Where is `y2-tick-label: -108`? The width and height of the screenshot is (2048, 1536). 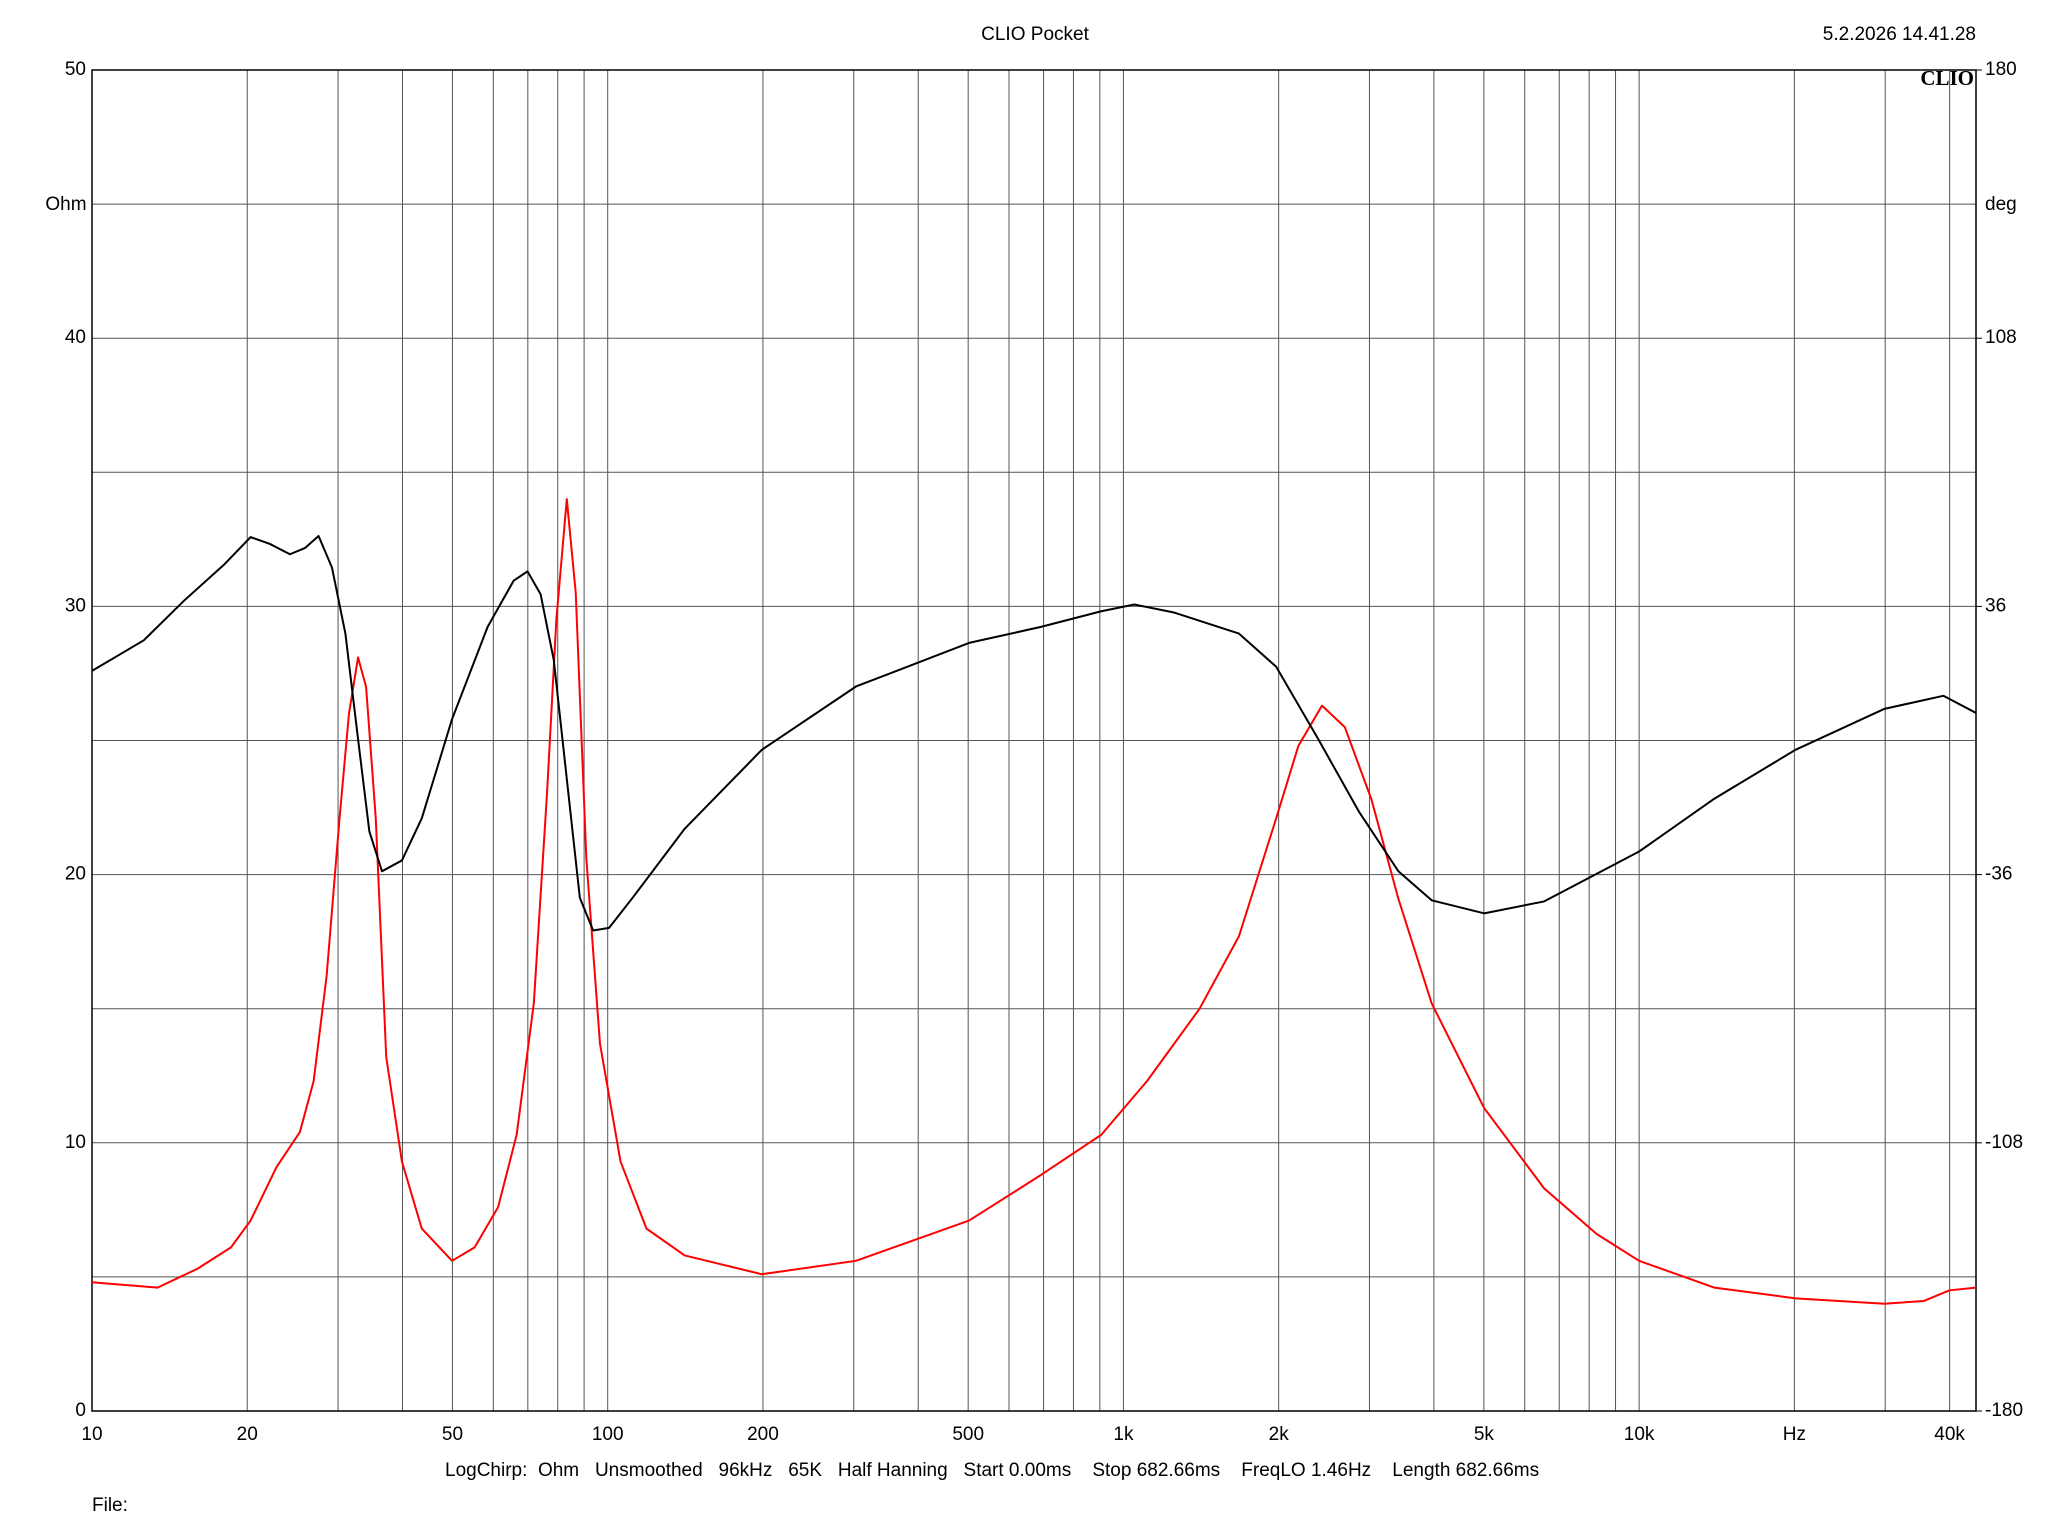
y2-tick-label: -108 is located at coordinates (2004, 1142).